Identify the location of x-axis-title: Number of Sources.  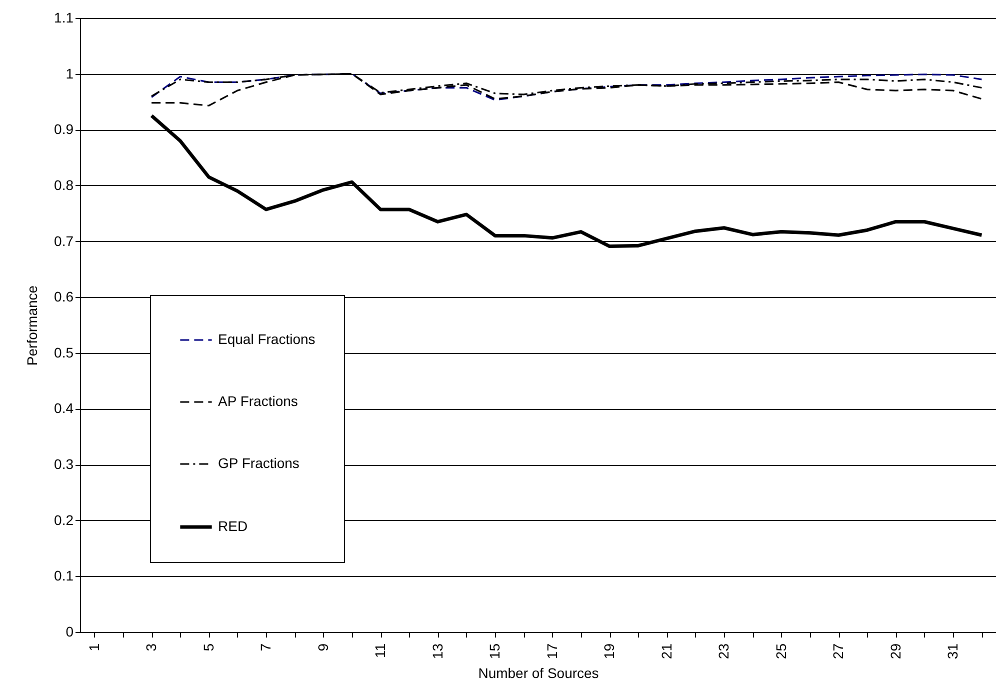
(538, 673).